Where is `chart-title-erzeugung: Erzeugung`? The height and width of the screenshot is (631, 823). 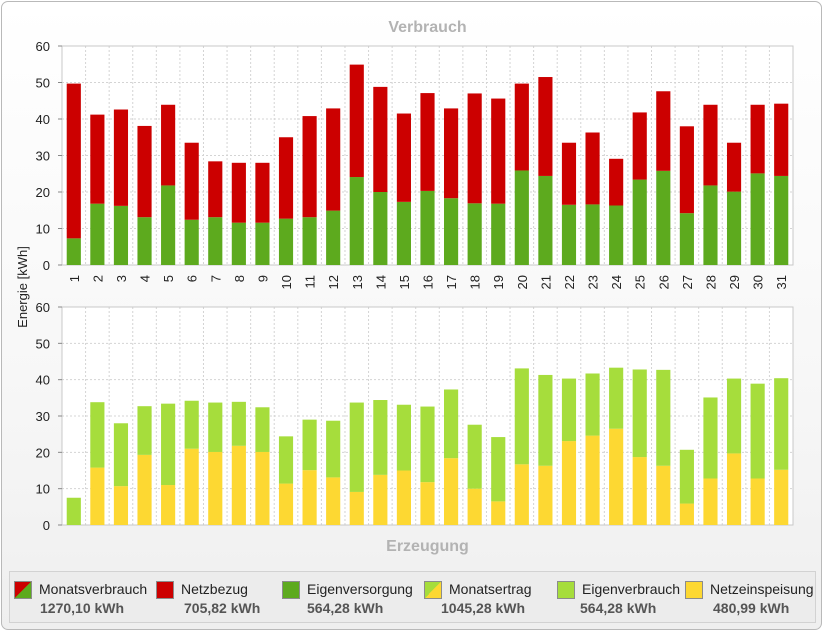 chart-title-erzeugung: Erzeugung is located at coordinates (427, 546).